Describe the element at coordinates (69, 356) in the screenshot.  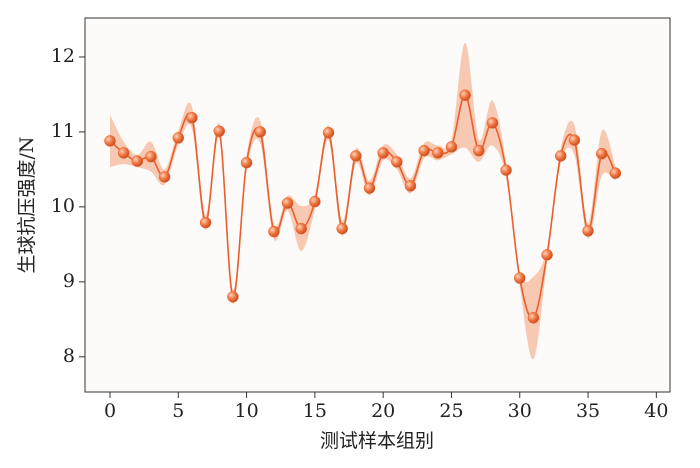
I see `y-tick-label: 8` at that location.